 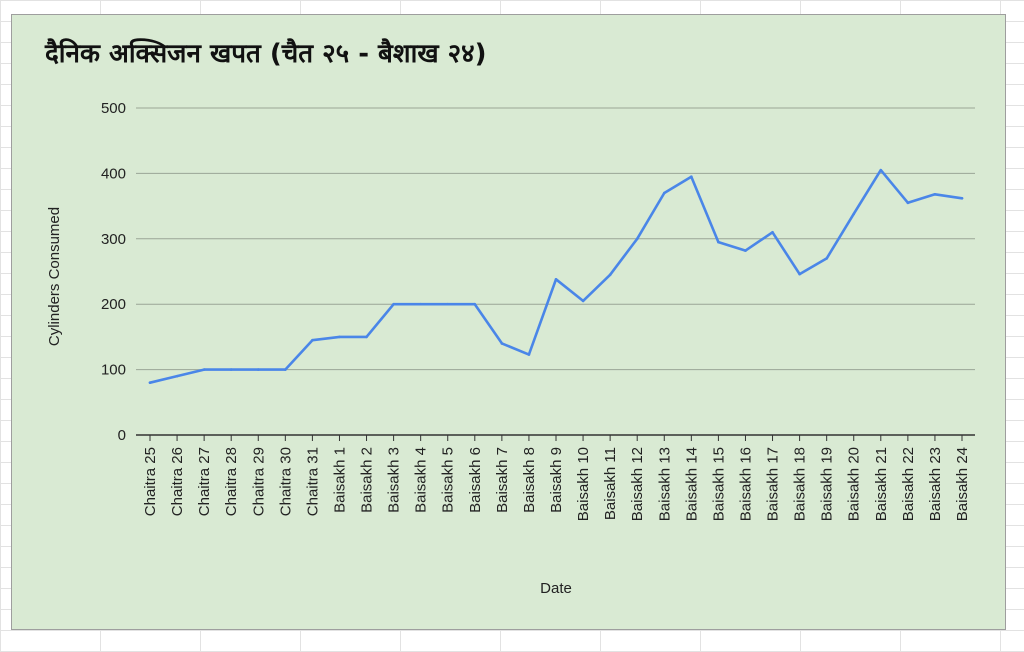 I want to click on x-tick-label: Baisakh 24, so click(x=962, y=484).